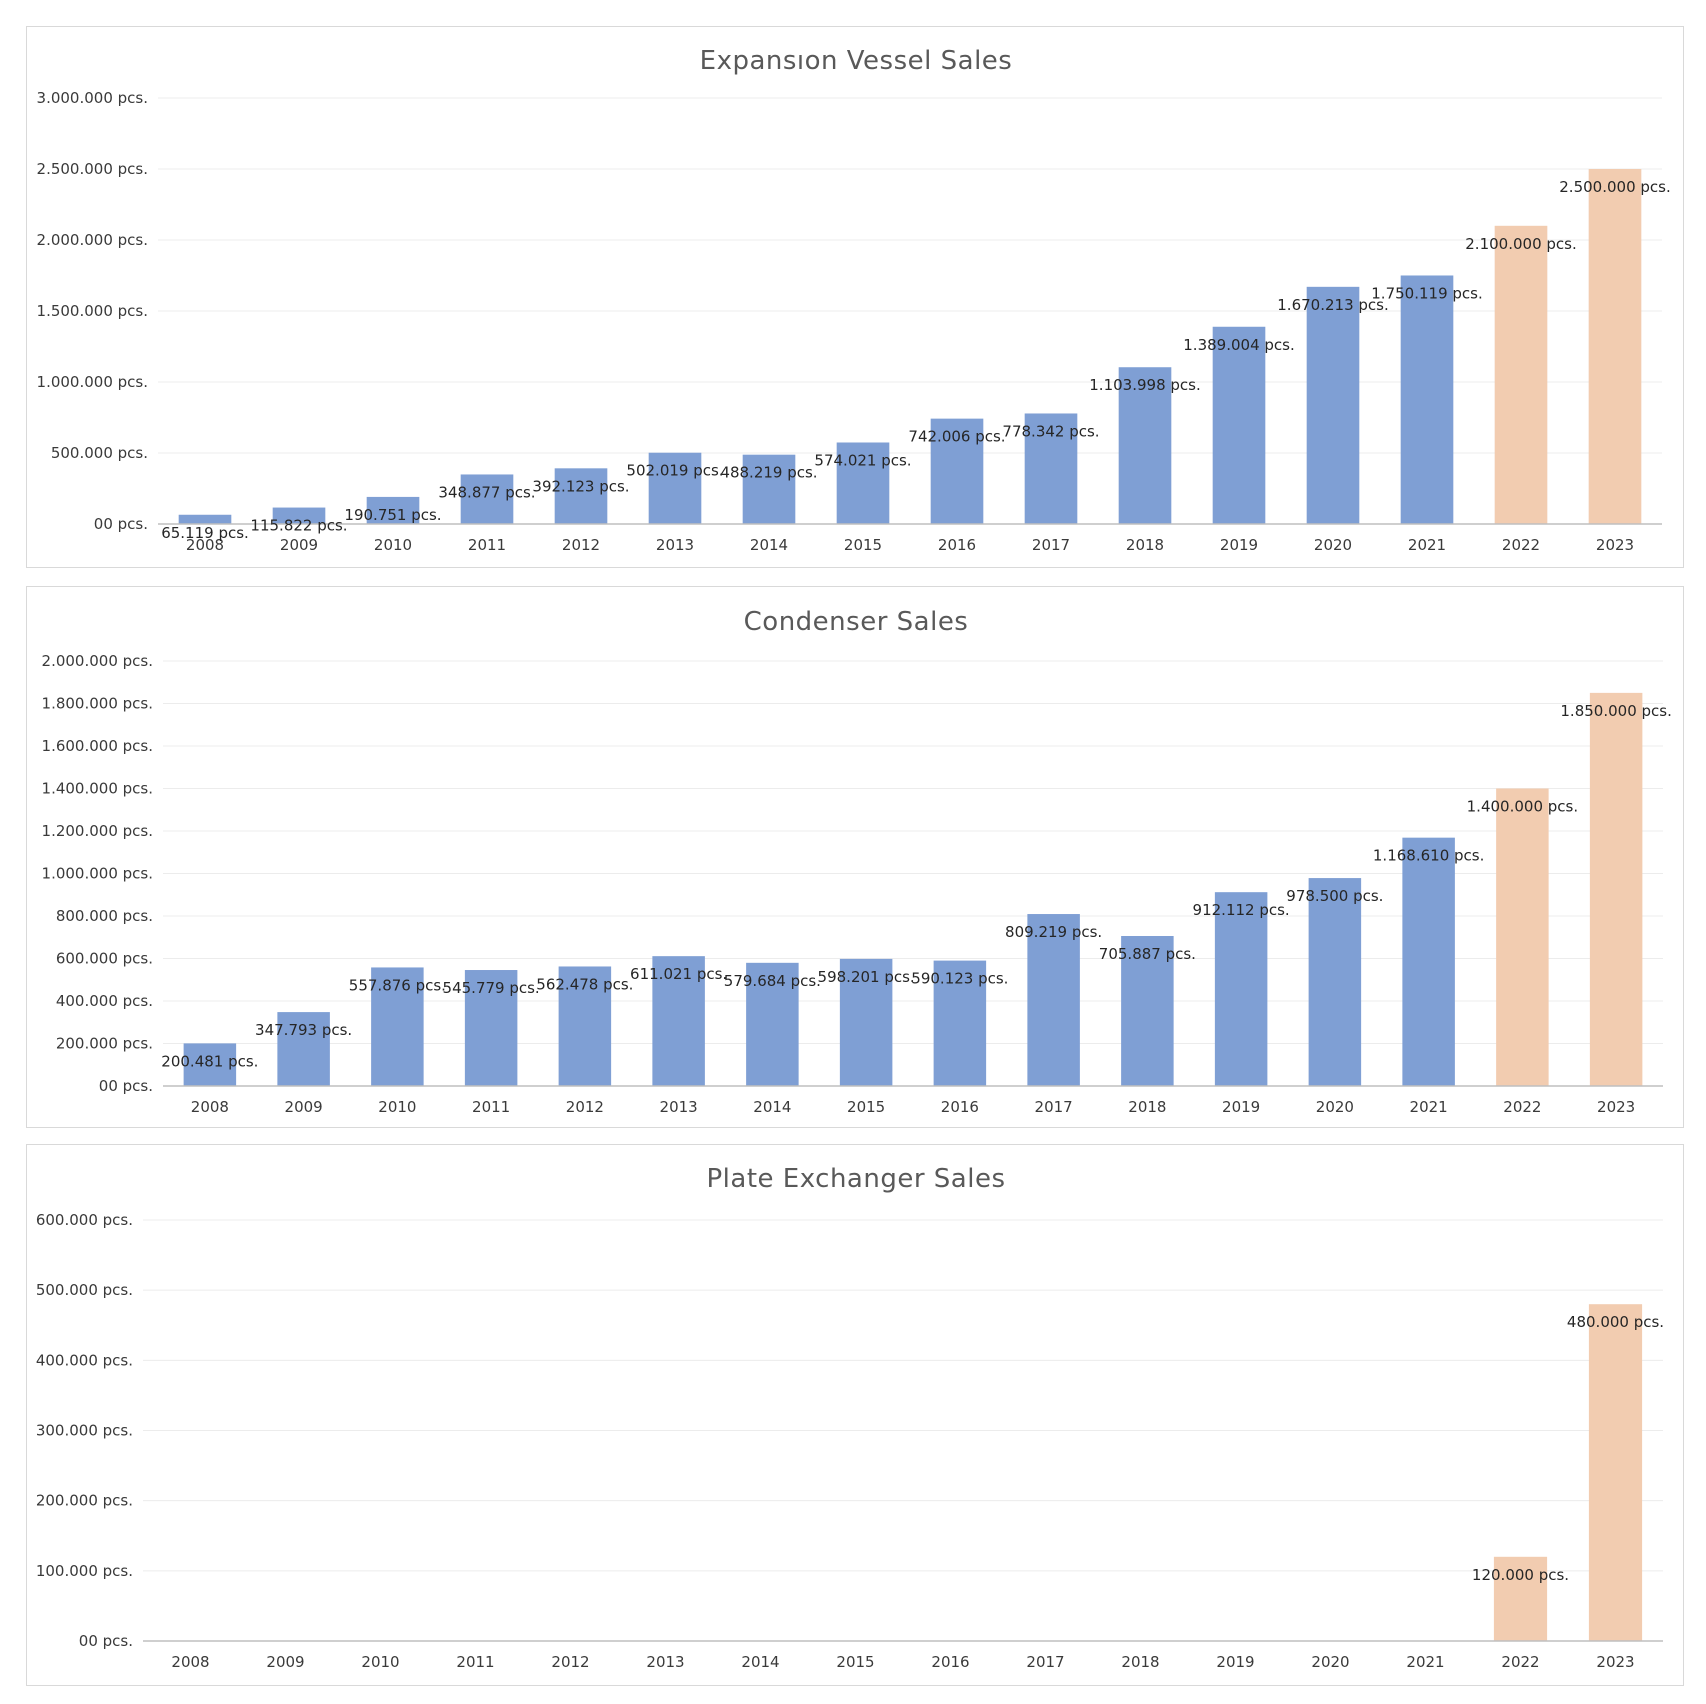 Image resolution: width=1706 pixels, height=1704 pixels. I want to click on bar-2010, so click(393, 510).